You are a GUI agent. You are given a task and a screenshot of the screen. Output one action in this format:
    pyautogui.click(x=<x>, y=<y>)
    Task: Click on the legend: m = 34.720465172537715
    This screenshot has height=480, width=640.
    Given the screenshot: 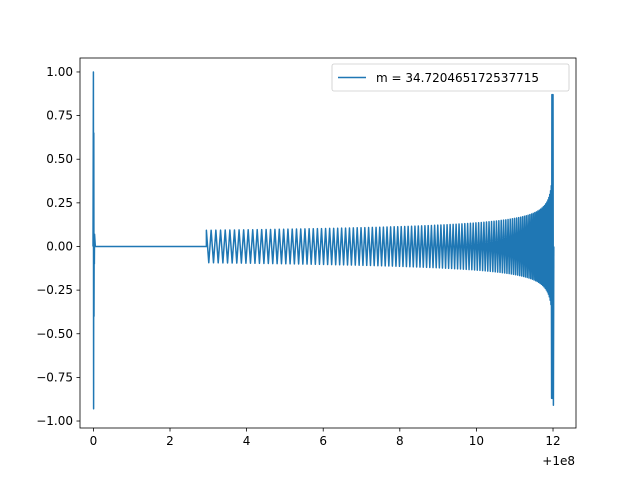 What is the action you would take?
    pyautogui.click(x=450, y=77)
    